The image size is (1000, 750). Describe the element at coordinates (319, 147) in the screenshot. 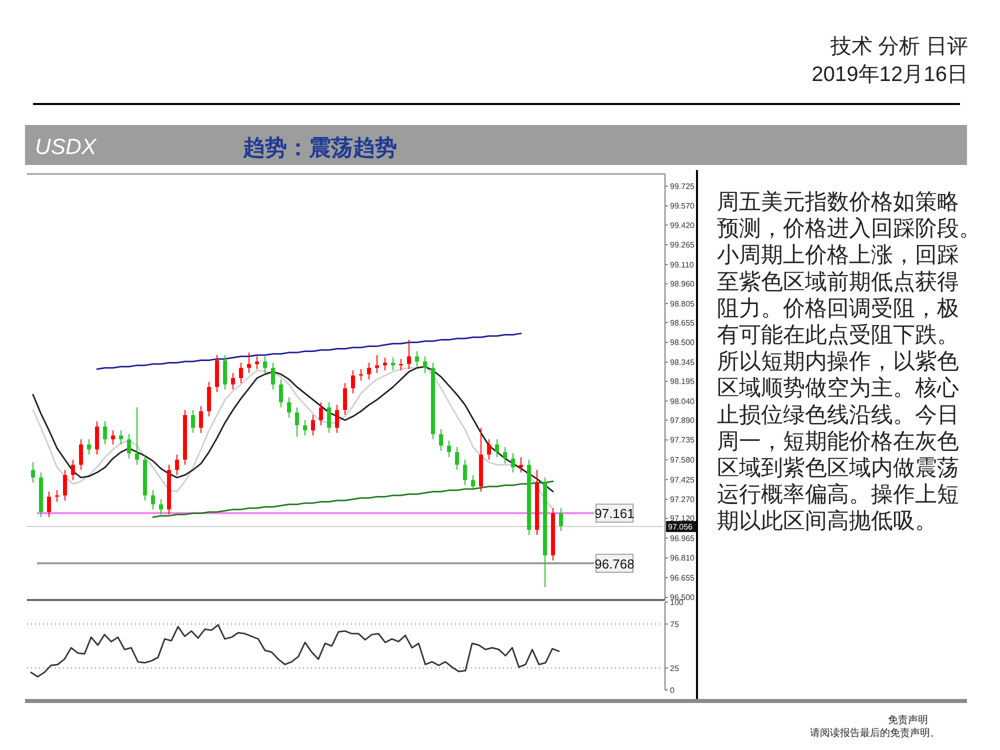

I see `chart-subtitle: 趋势：震荡趋势` at that location.